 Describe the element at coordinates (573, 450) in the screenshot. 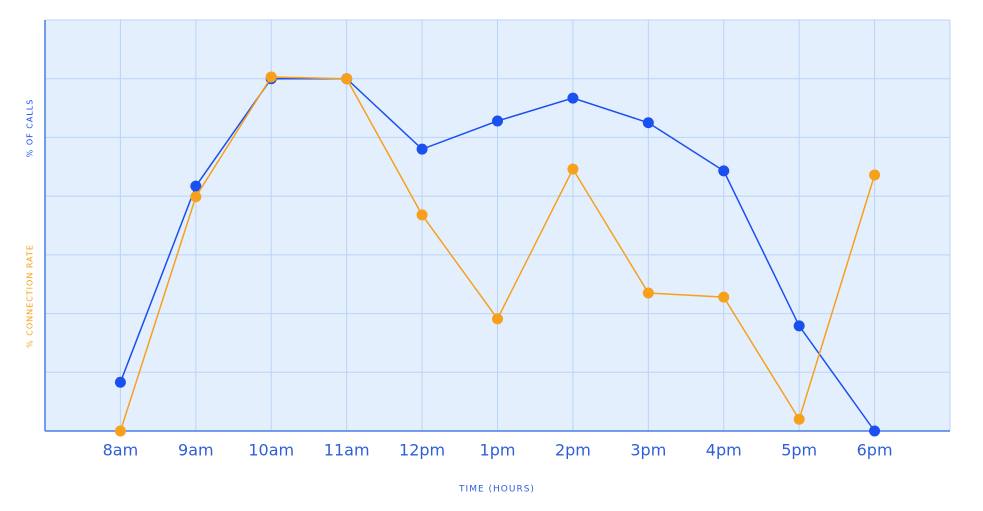

I see `x-tick-label: 2pm` at that location.